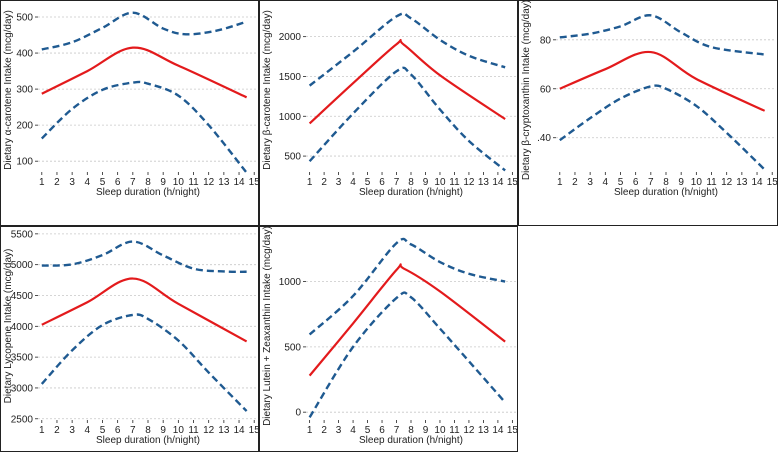 The image size is (778, 452). What do you see at coordinates (8, 90) in the screenshot?
I see `y-axis-title: Dietary α-carotene Intake (mcg/day)` at bounding box center [8, 90].